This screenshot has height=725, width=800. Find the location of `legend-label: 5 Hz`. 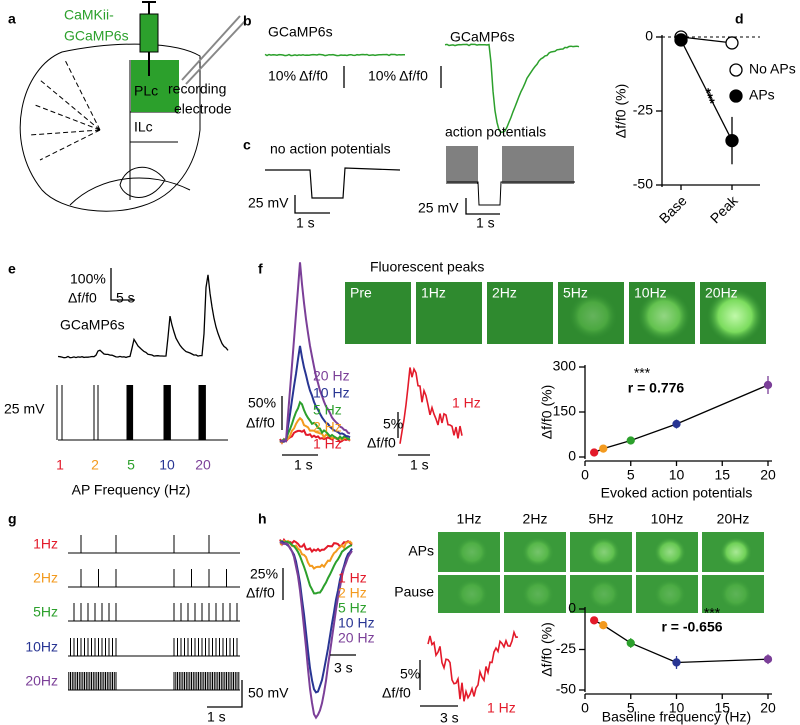

legend-label: 5 Hz is located at coordinates (352, 608).